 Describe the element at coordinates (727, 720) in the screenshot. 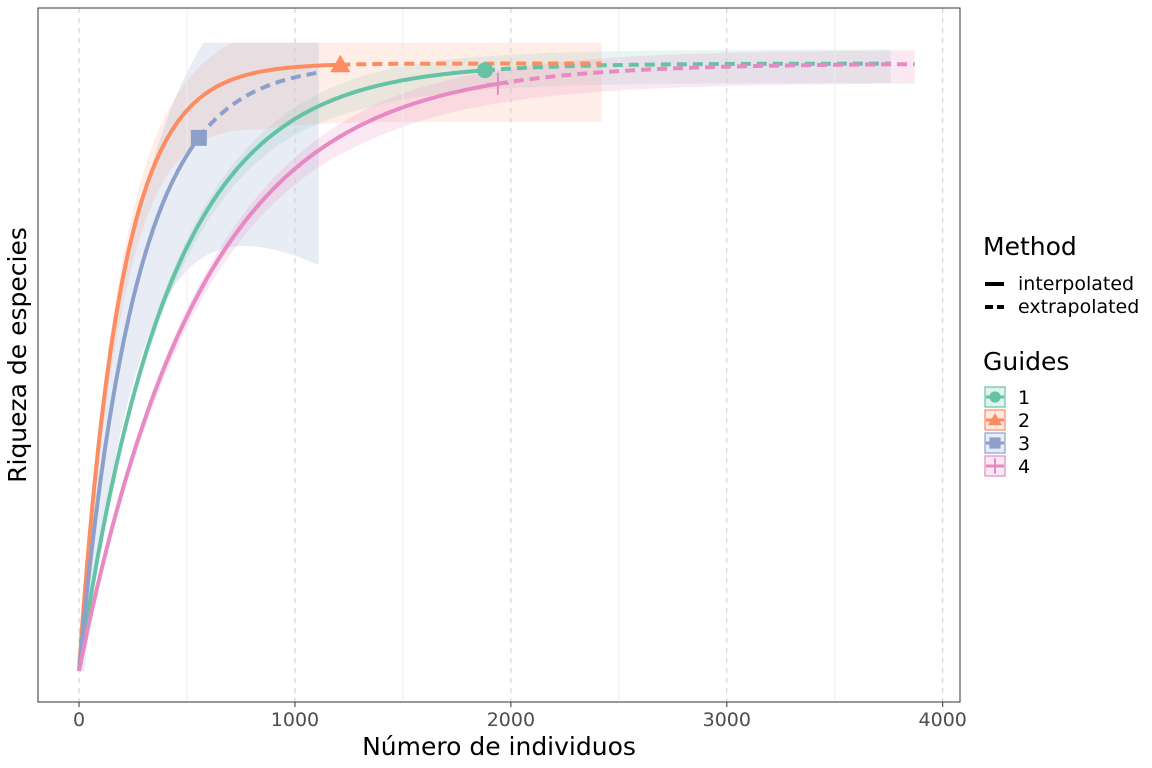

I see `x-tick-label: 3000` at that location.